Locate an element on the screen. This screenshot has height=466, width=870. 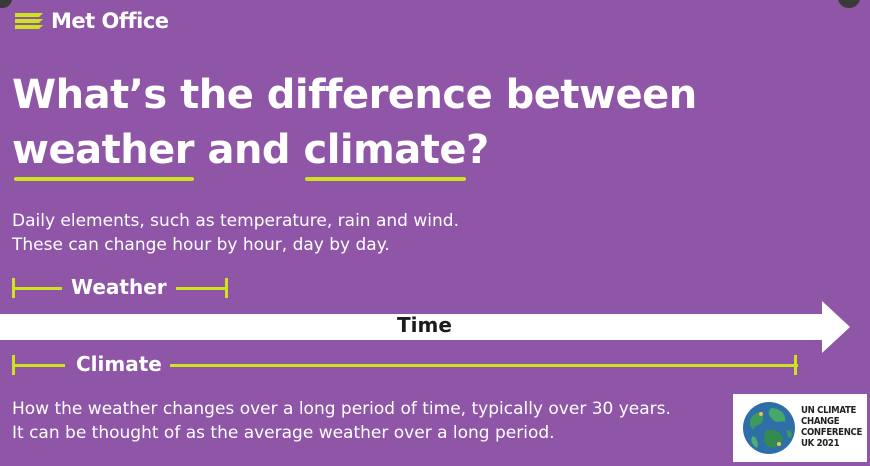
brand-name: Met Office is located at coordinates (110, 21).